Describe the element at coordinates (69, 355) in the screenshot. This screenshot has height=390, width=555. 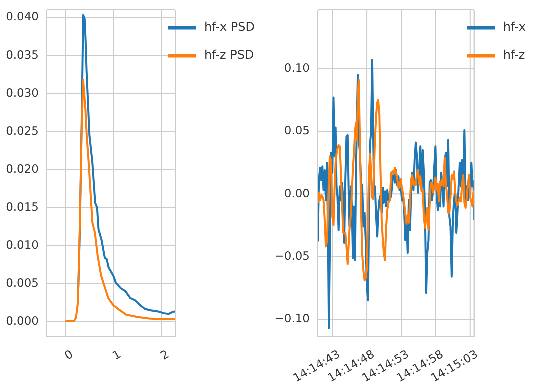
I see `x-tick-label: 0` at that location.